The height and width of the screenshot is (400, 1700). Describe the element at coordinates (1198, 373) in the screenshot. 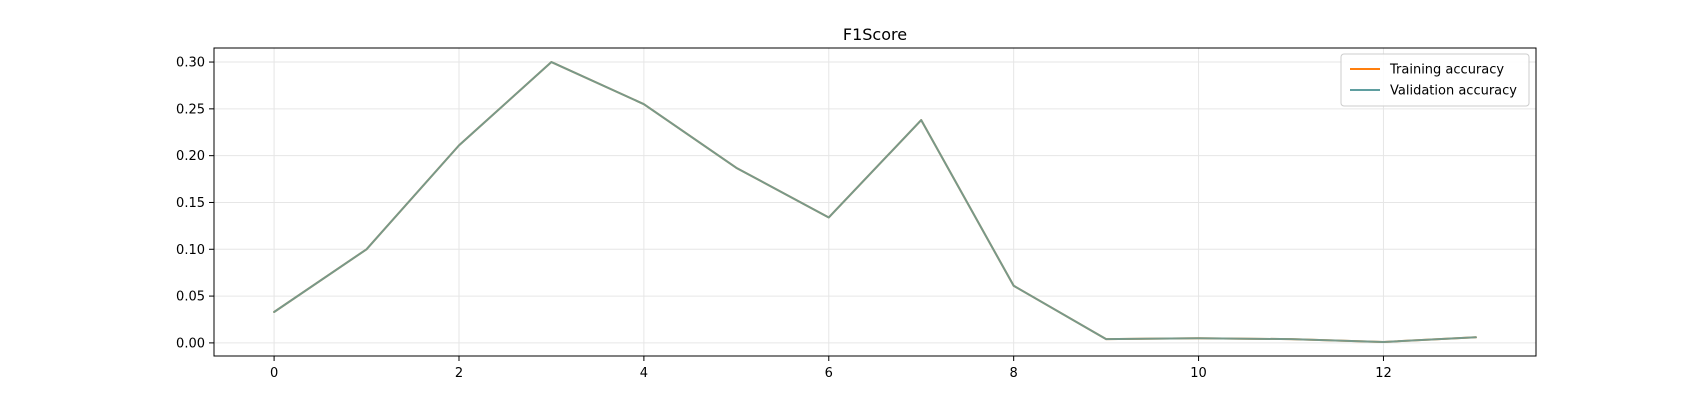

I see `x-tick-label: 10` at that location.